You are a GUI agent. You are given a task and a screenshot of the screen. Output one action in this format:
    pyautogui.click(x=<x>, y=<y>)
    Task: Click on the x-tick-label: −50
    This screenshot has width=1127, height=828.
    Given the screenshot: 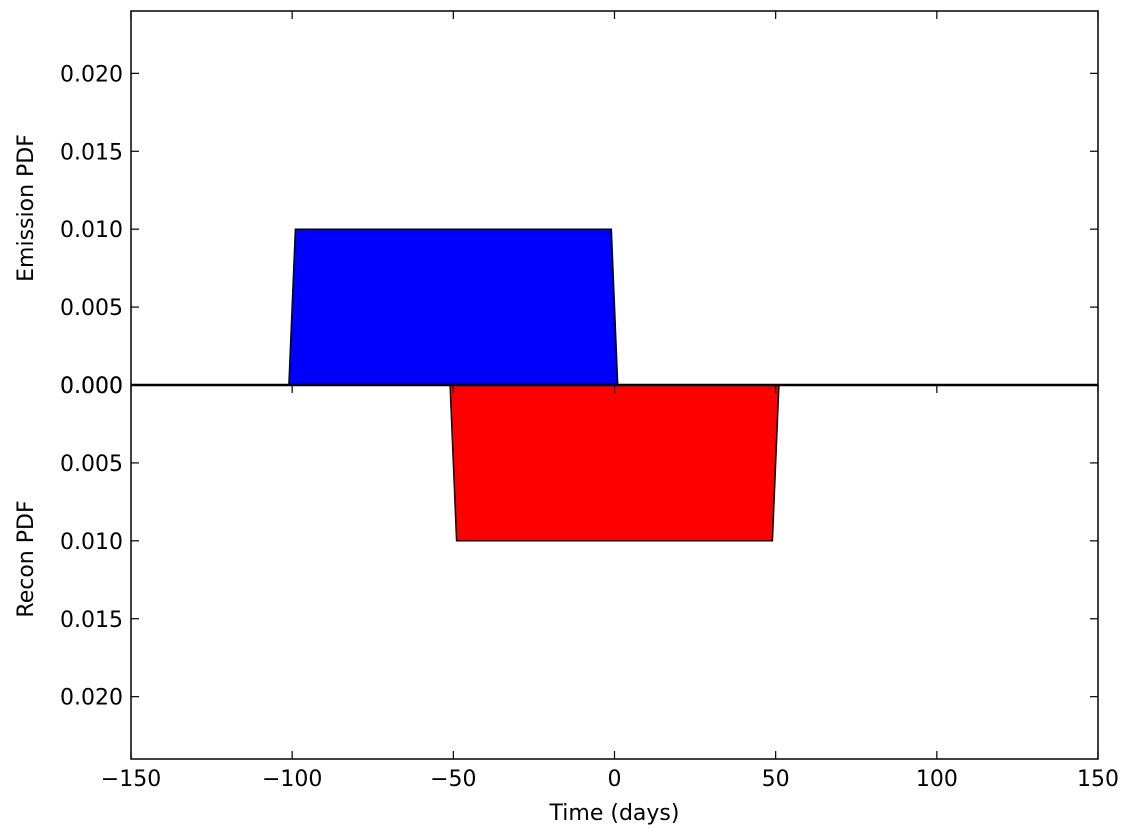 What is the action you would take?
    pyautogui.click(x=453, y=779)
    